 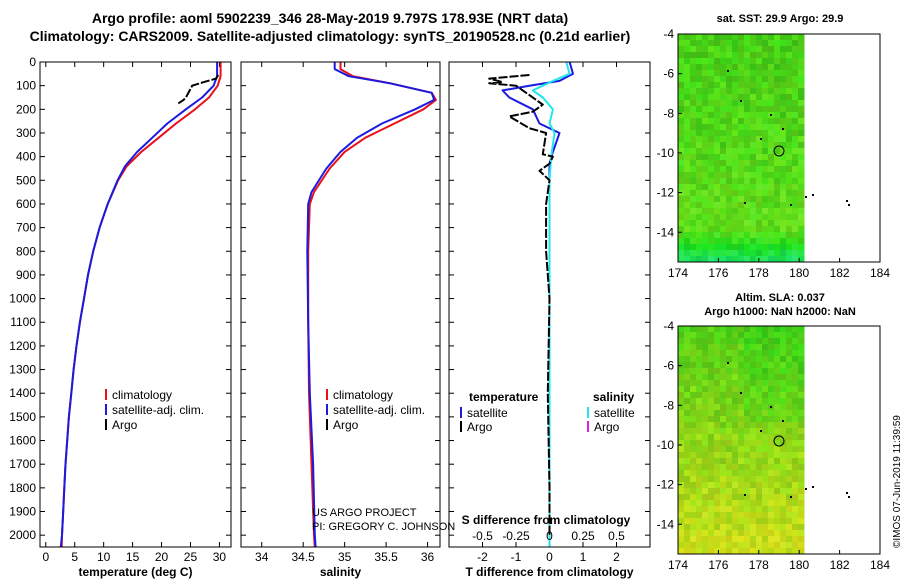 I want to click on depth-tick-label: 2000, so click(x=22, y=535).